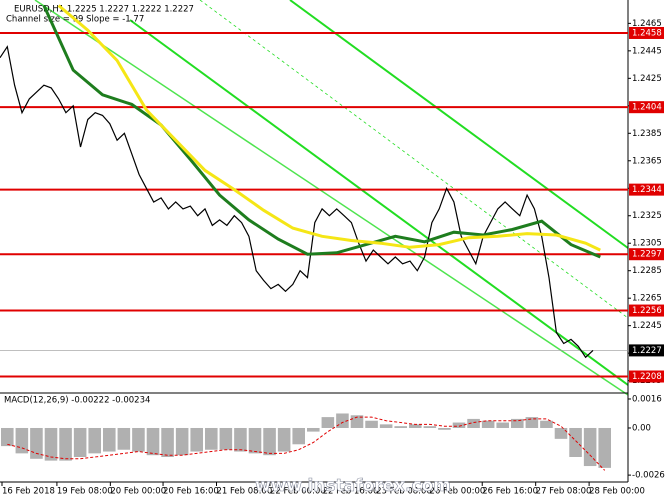 The height and width of the screenshot is (499, 665). What do you see at coordinates (617, 492) in the screenshot?
I see `x-tick-label: 28 Feb 00:00` at bounding box center [617, 492].